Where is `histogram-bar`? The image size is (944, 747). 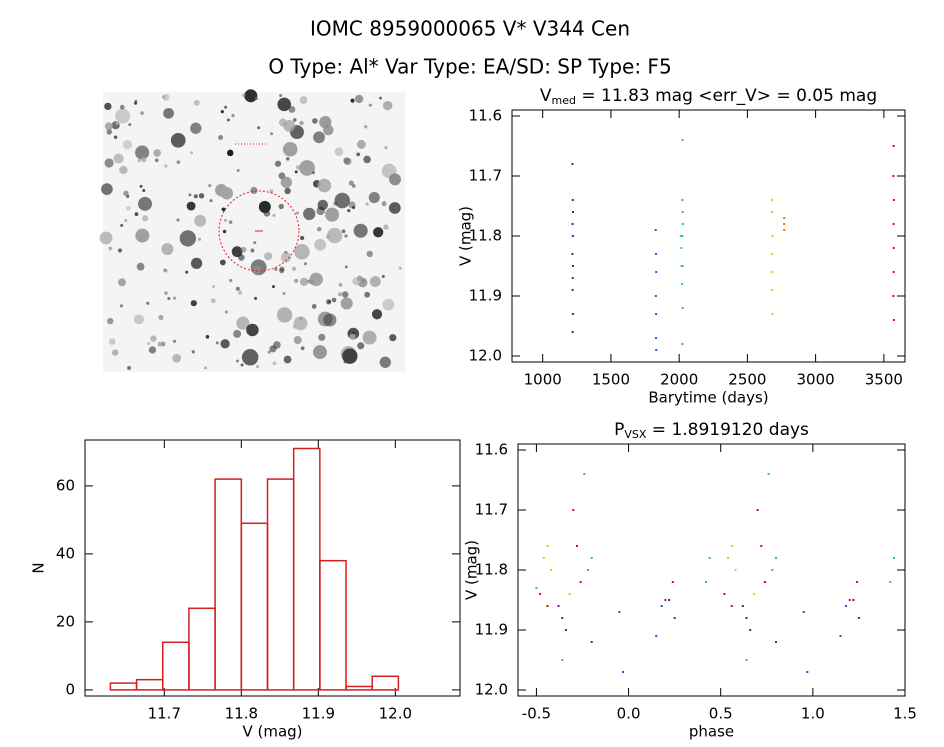 histogram-bar is located at coordinates (176, 666).